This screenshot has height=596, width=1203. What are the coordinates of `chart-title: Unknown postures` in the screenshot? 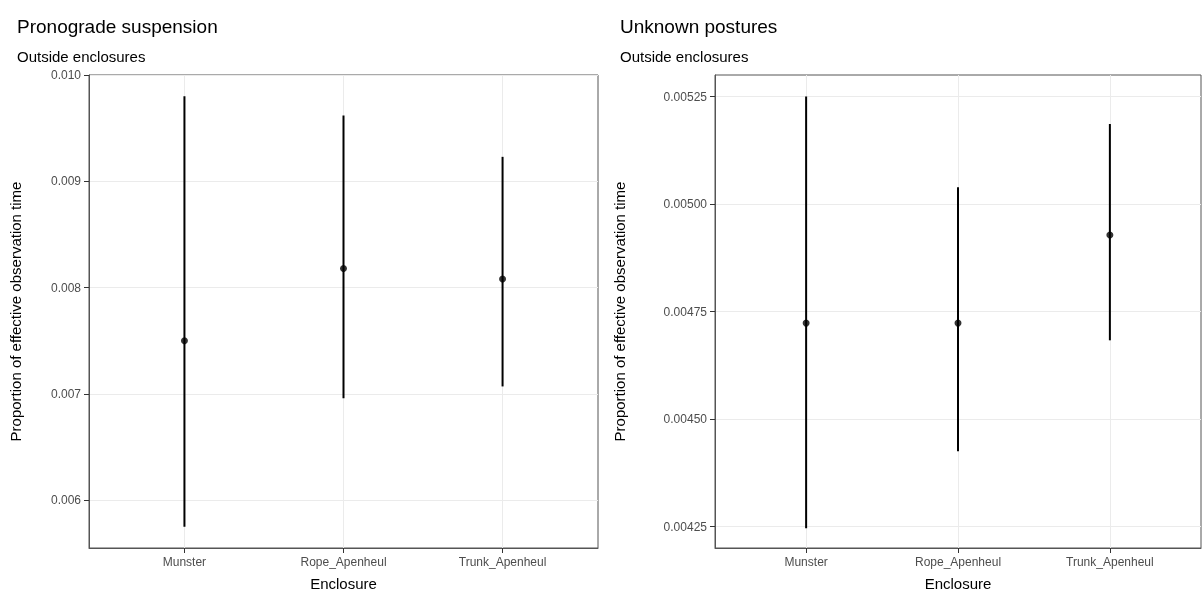 It's located at (699, 26).